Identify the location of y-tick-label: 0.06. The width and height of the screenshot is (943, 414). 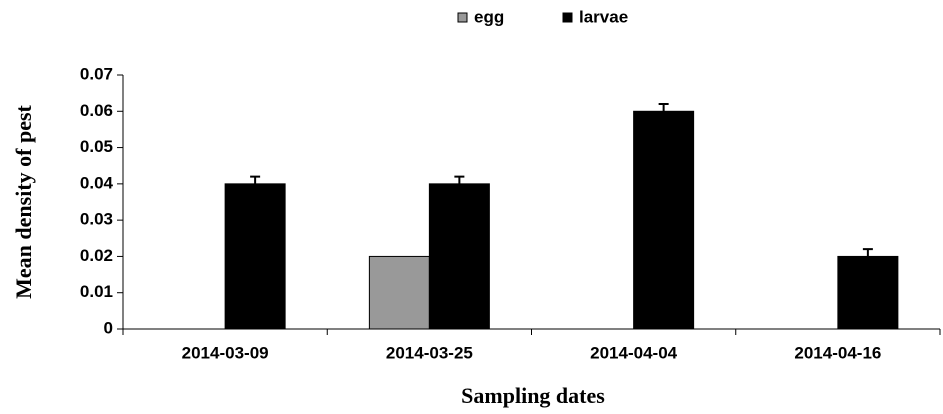
(96, 110).